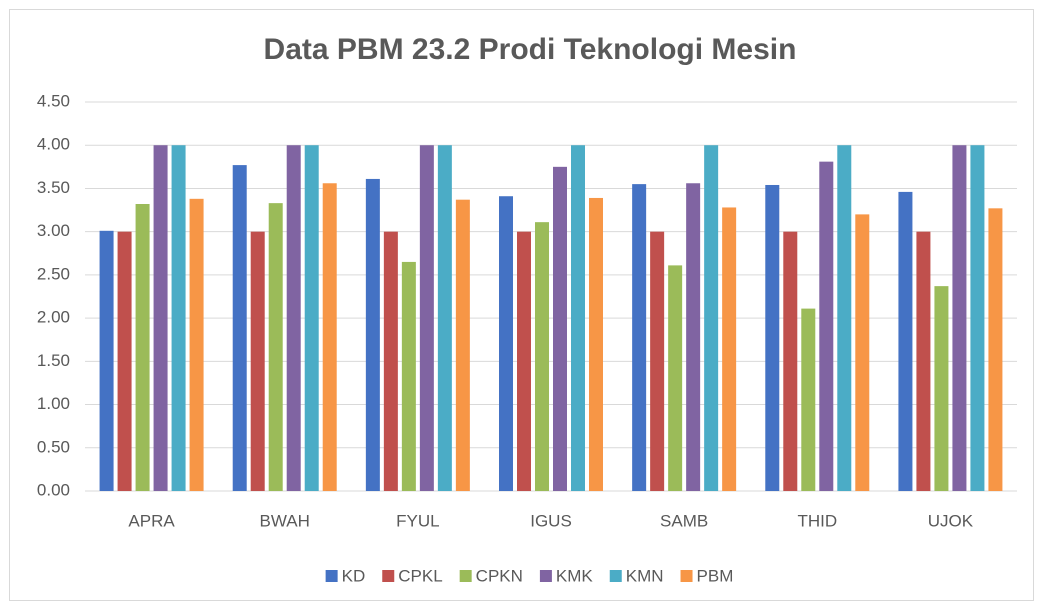 The image size is (1044, 611). I want to click on y-tick-label: 2.00, so click(53, 317).